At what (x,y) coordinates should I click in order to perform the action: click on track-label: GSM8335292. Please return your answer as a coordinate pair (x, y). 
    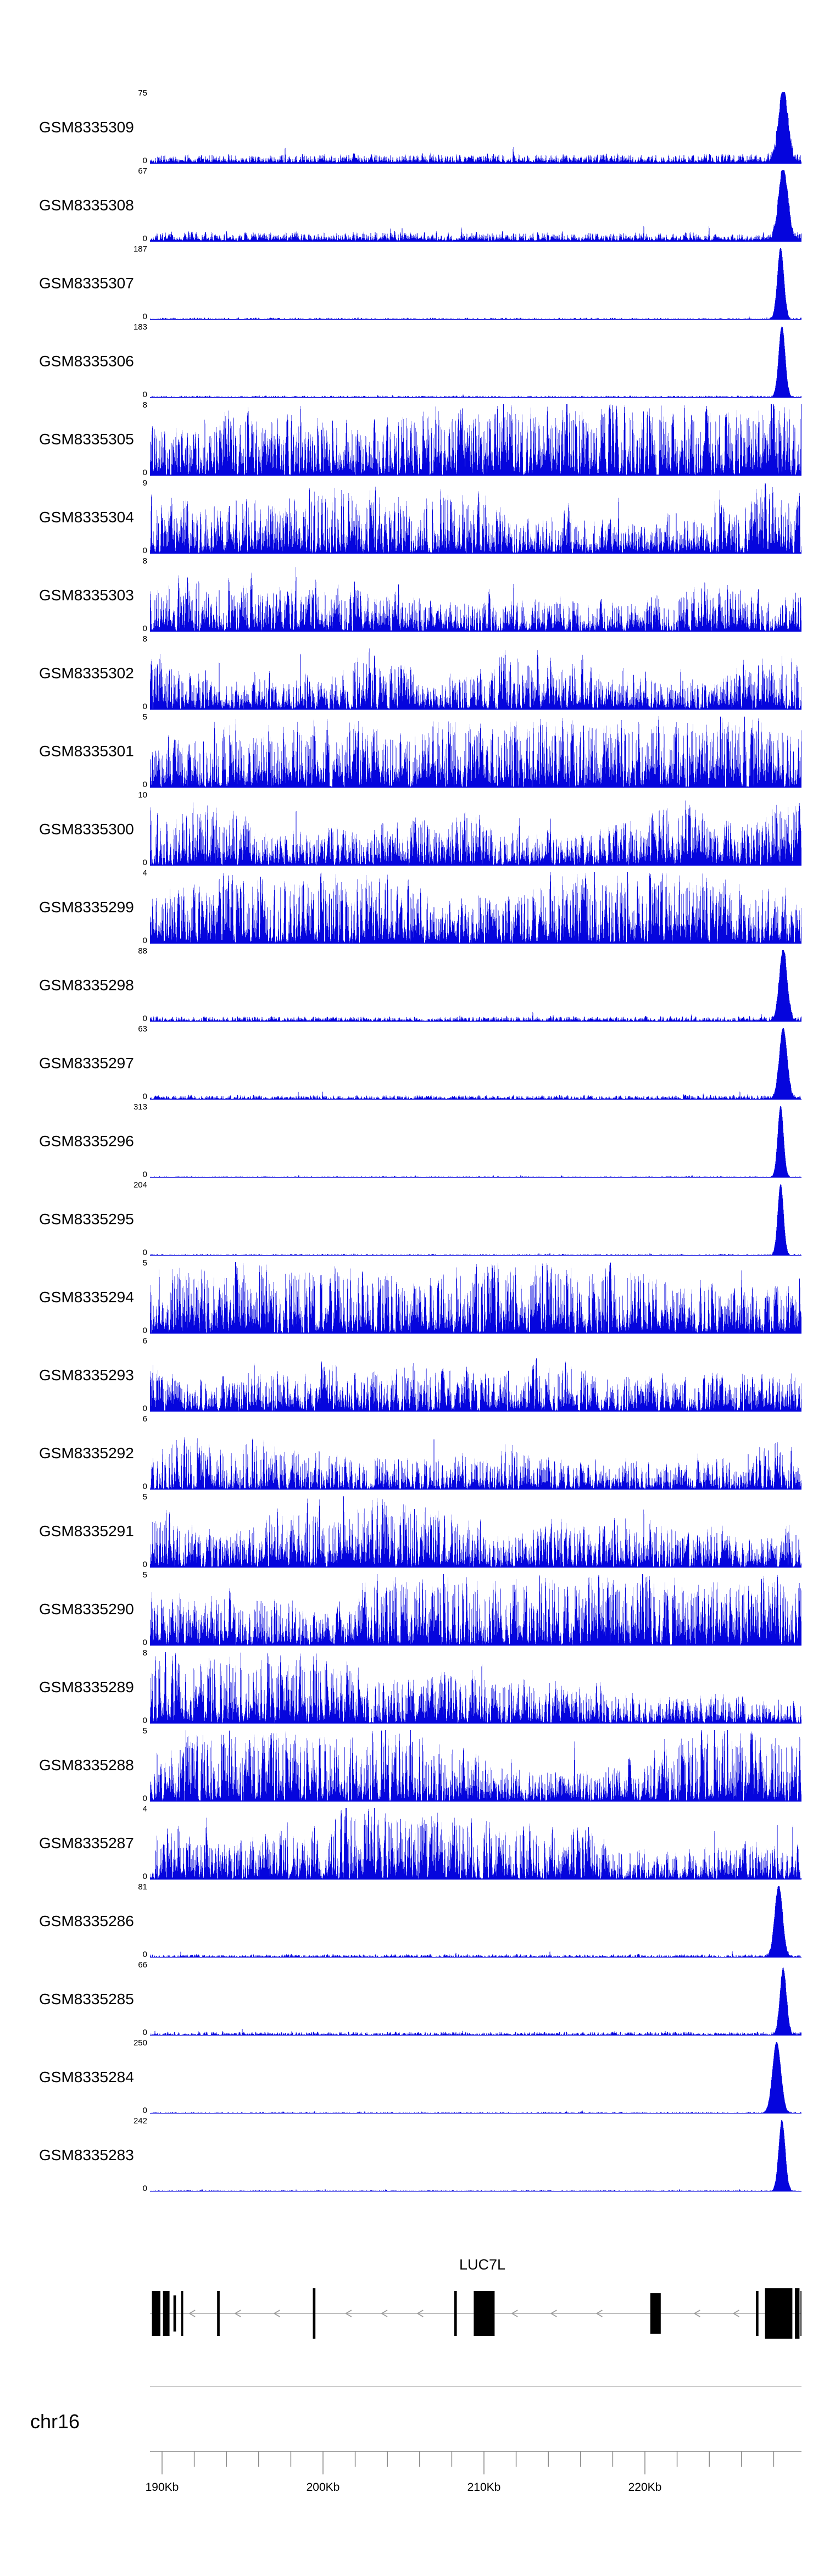
    Looking at the image, I should click on (86, 1453).